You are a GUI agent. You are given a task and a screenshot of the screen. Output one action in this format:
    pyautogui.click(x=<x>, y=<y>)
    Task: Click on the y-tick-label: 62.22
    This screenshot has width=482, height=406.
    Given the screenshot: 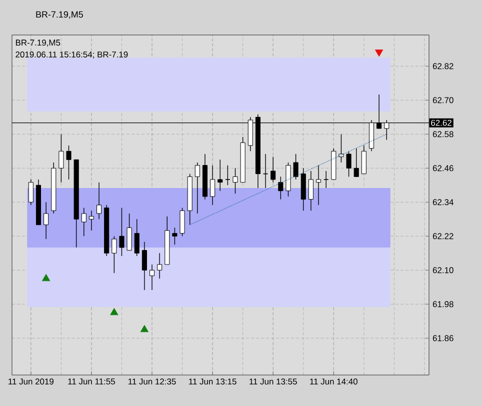 What is the action you would take?
    pyautogui.click(x=443, y=236)
    